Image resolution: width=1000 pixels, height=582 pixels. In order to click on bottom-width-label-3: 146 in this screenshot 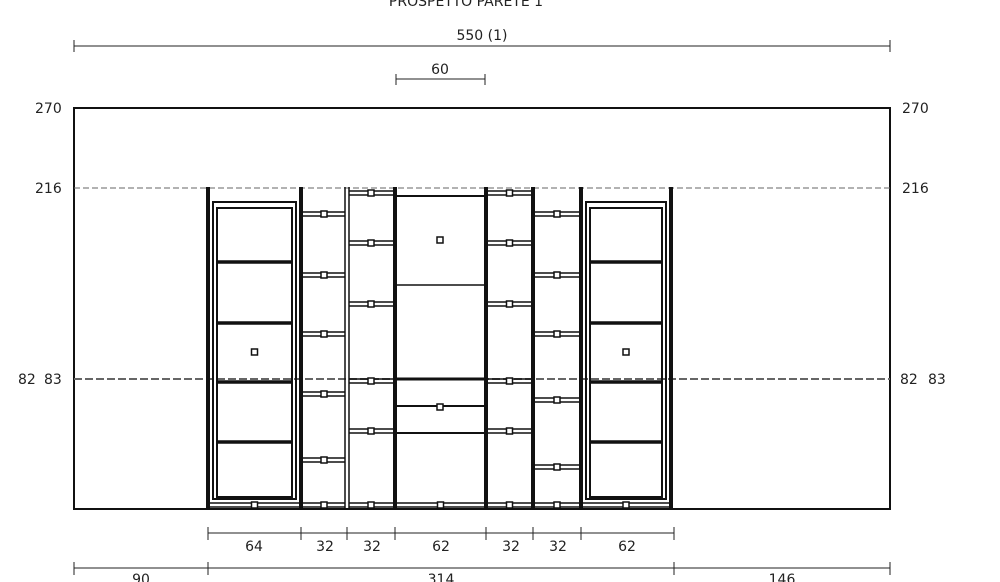, I will do `click(782, 577)`.